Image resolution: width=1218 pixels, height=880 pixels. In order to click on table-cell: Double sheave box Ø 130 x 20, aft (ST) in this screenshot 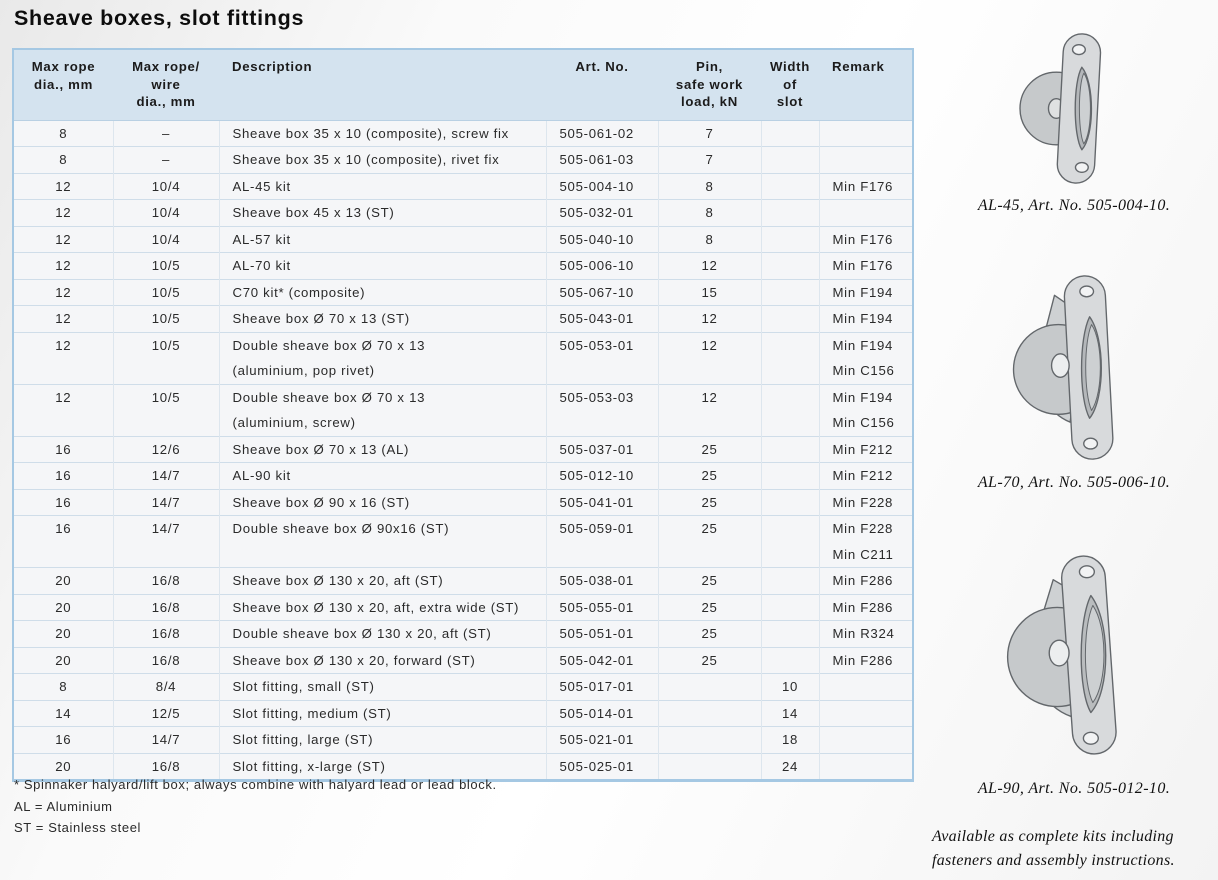, I will do `click(382, 633)`.